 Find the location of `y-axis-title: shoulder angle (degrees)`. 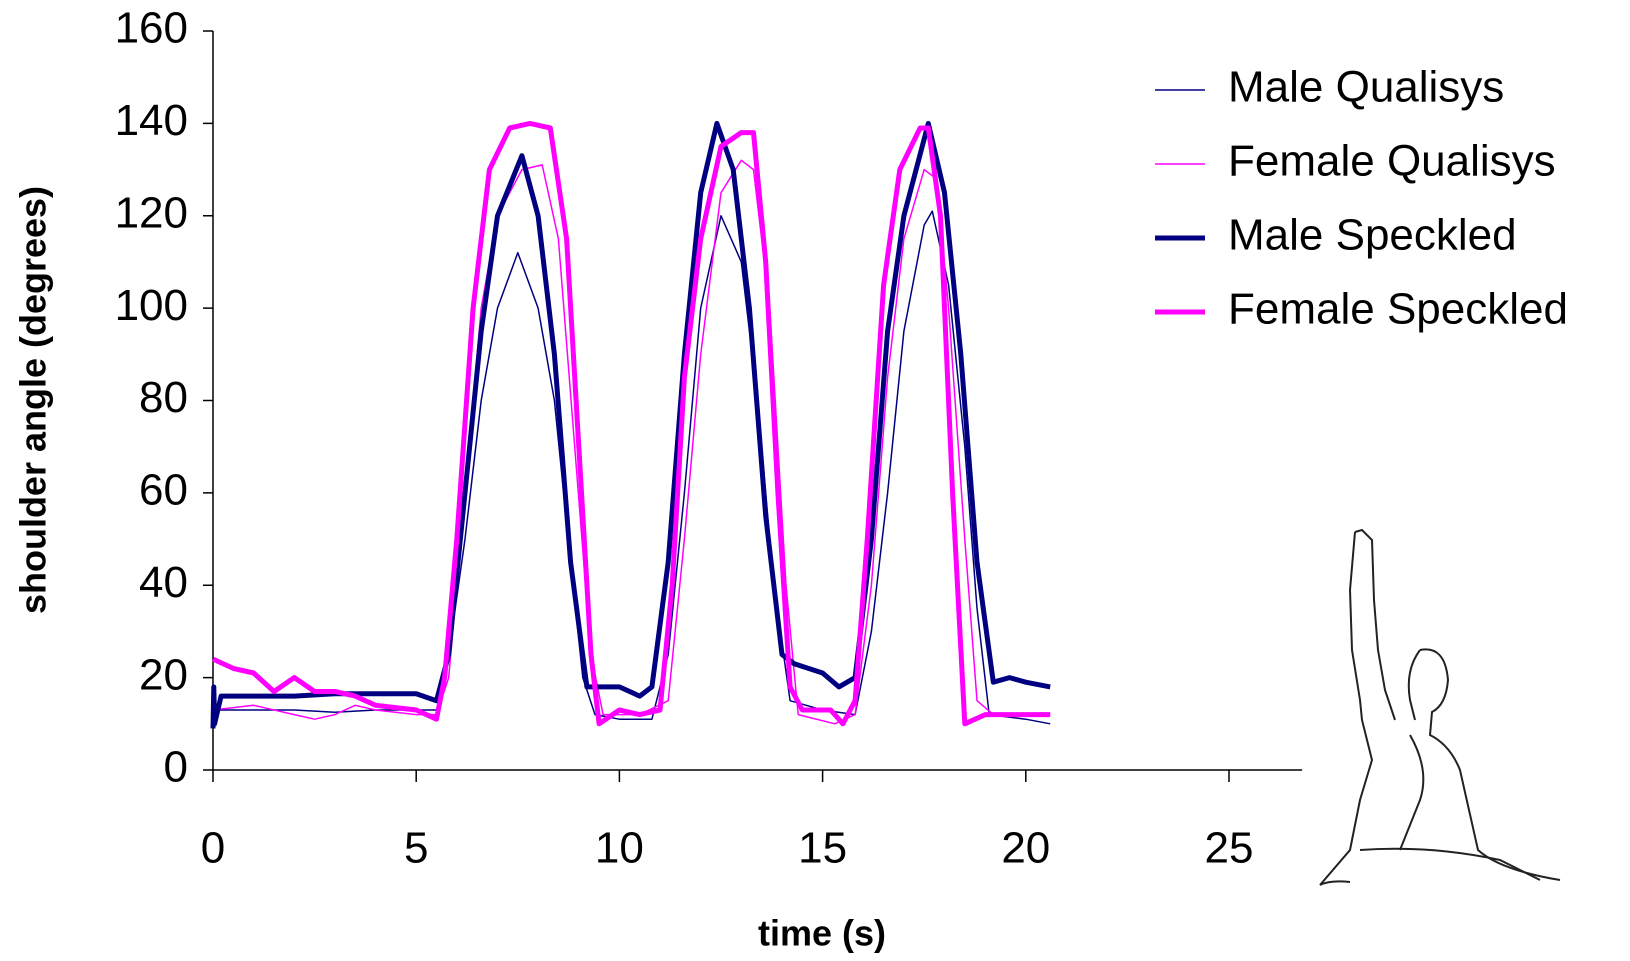

y-axis-title: shoulder angle (degrees) is located at coordinates (33, 400).